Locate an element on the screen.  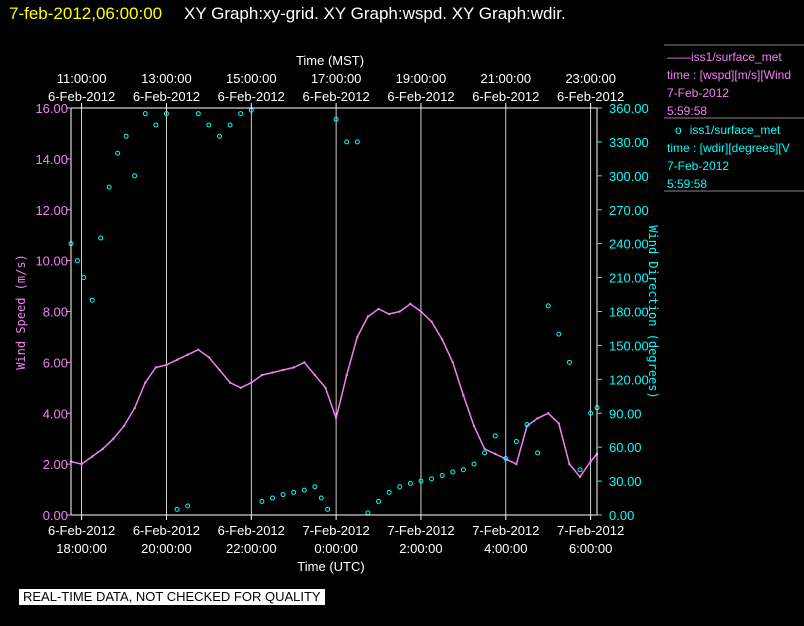
right-tick-label: 270.00 is located at coordinates (629, 210).